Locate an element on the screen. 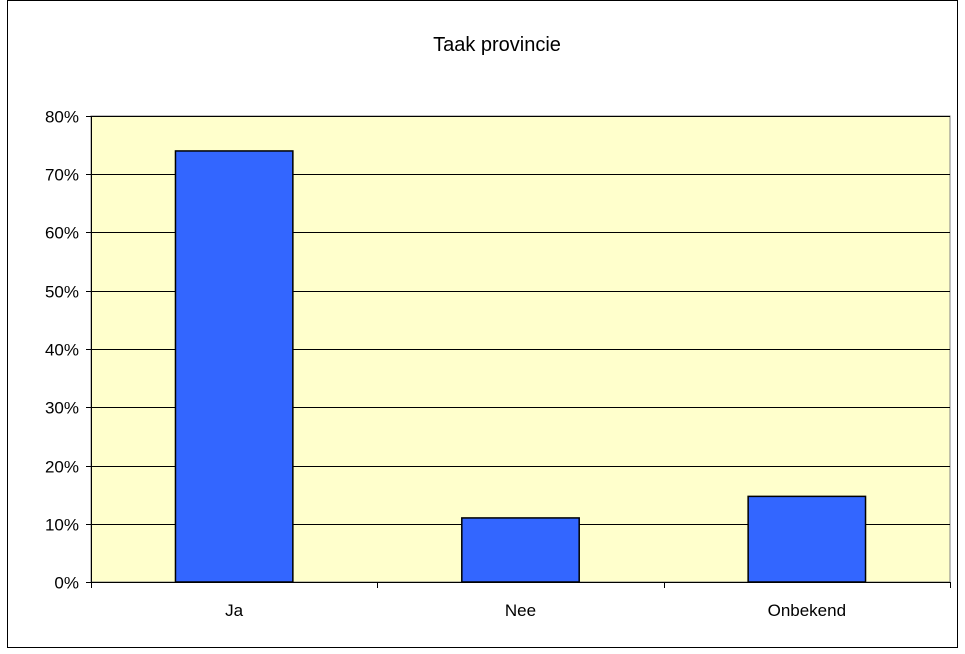  y-tick-label: 60% is located at coordinates (62, 233).